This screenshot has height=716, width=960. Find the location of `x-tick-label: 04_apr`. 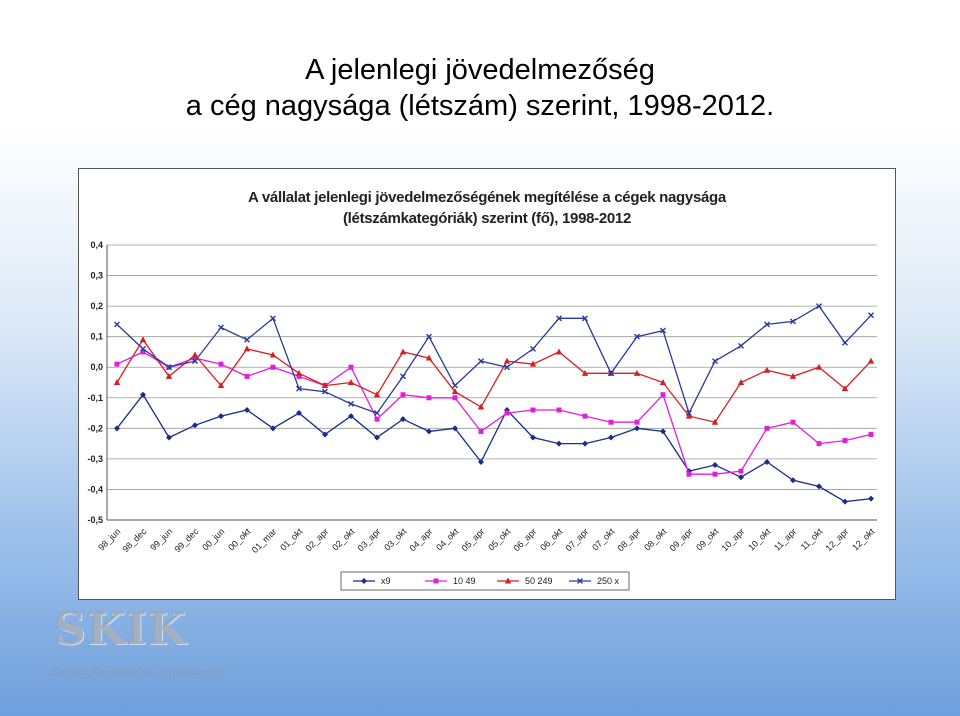

x-tick-label: 04_apr is located at coordinates (421, 539).